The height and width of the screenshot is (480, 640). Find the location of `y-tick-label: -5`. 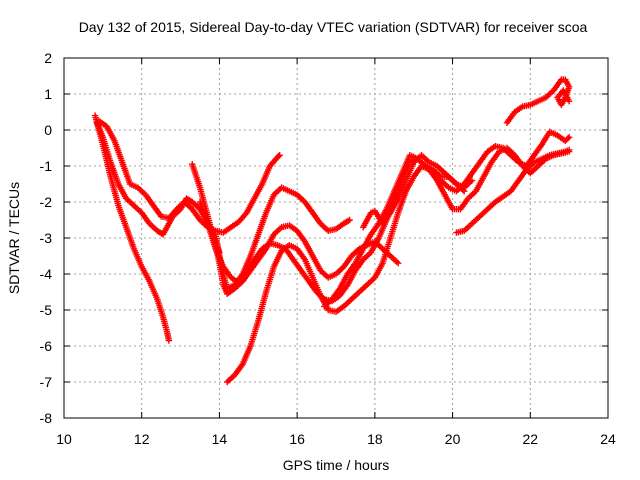

y-tick-label: -5 is located at coordinates (46, 310).